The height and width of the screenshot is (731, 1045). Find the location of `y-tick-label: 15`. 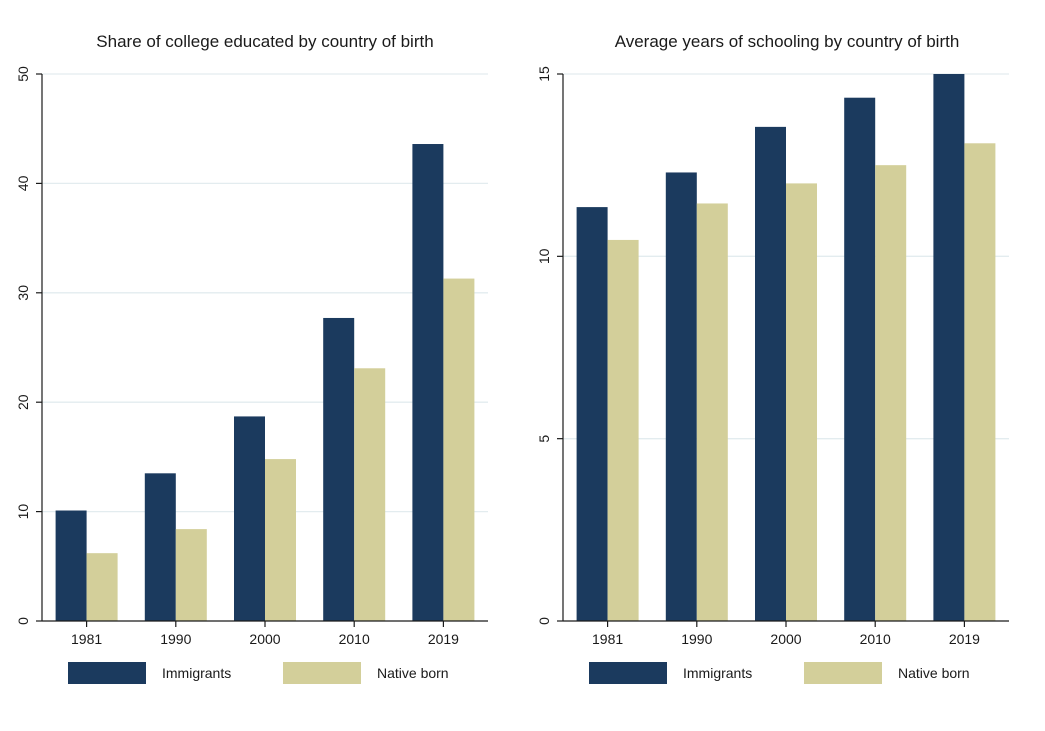

y-tick-label: 15 is located at coordinates (544, 74).